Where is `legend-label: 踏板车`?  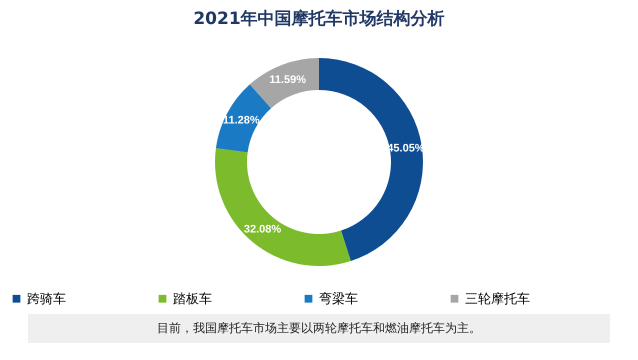 legend-label: 踏板车 is located at coordinates (192, 299).